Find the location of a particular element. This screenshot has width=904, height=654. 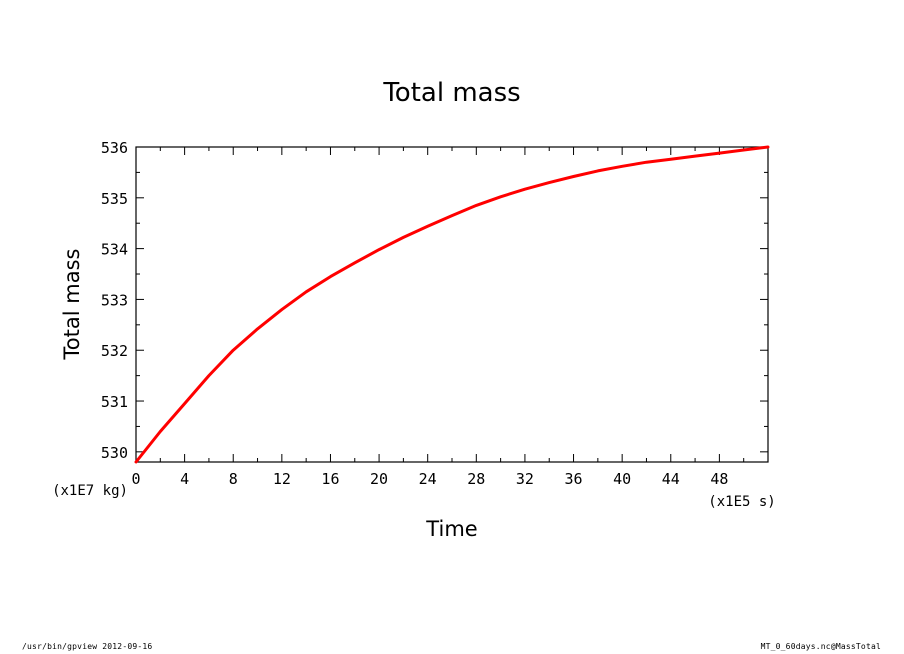

y-tick-label: 536 is located at coordinates (114, 148).